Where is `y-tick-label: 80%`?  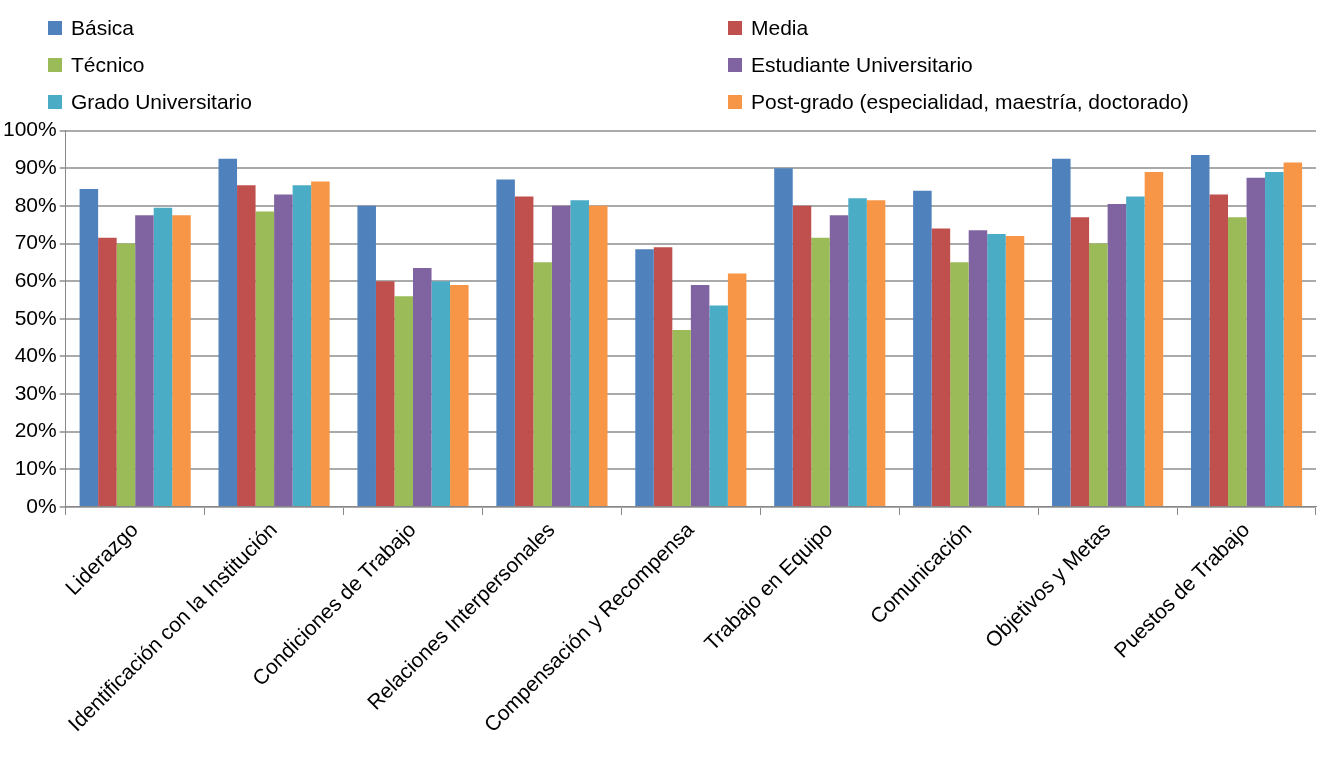
y-tick-label: 80% is located at coordinates (35, 204).